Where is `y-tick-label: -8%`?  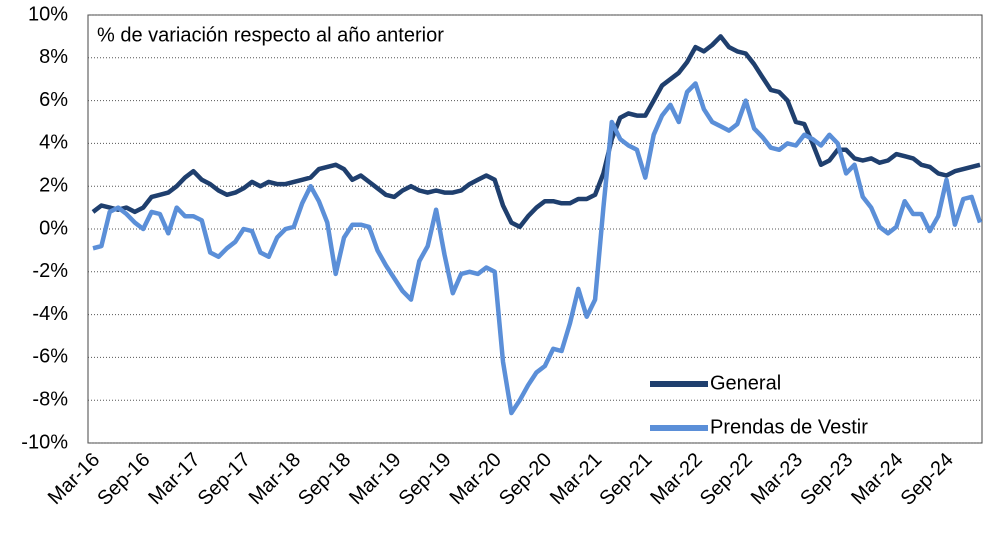
y-tick-label: -8% is located at coordinates (50, 399).